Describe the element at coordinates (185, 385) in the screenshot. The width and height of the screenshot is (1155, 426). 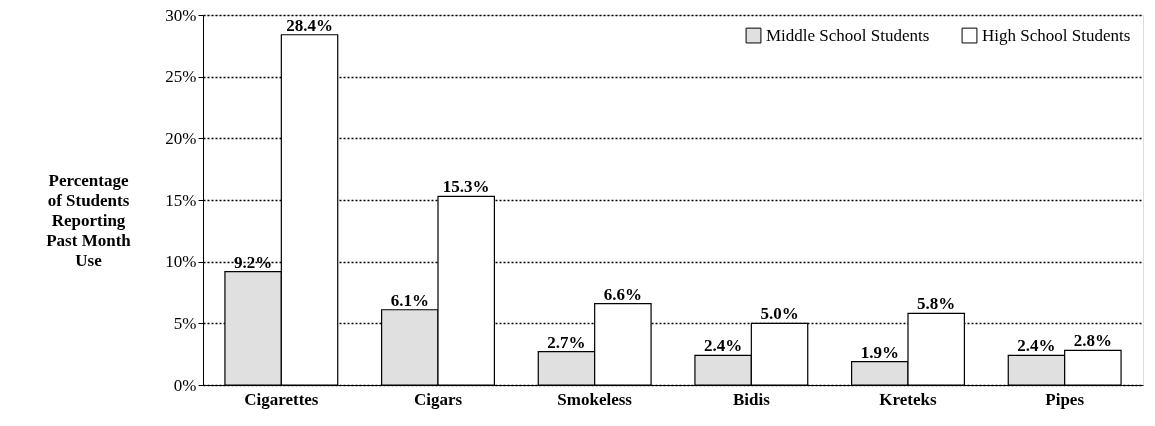
I see `y-tick-label: 0%` at that location.